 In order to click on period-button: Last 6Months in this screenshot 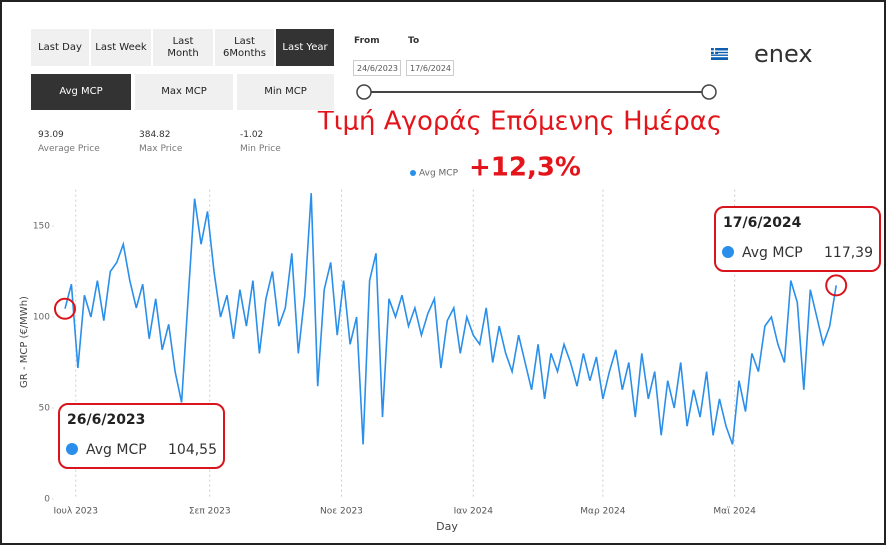, I will do `click(244, 47)`.